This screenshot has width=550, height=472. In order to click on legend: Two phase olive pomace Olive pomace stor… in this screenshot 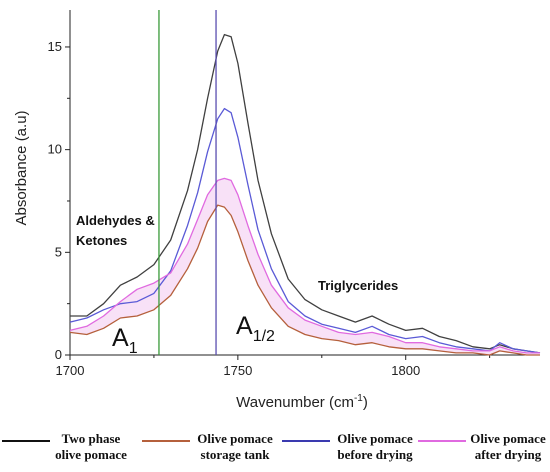, I will do `click(275, 448)`.